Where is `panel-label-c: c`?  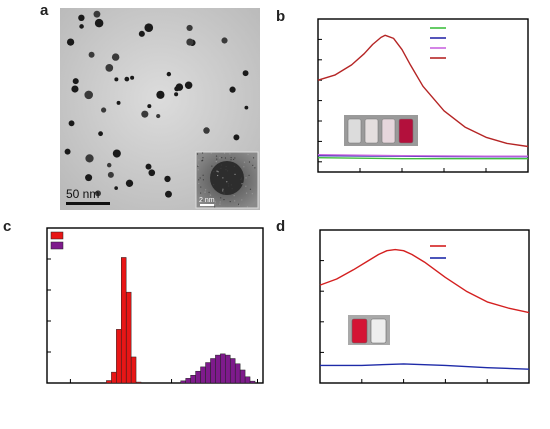
panel-label-c: c is located at coordinates (7, 226).